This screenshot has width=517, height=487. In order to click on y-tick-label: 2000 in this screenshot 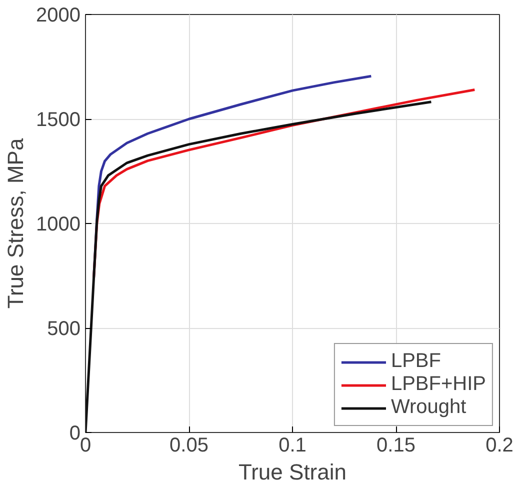, I will do `click(58, 15)`.